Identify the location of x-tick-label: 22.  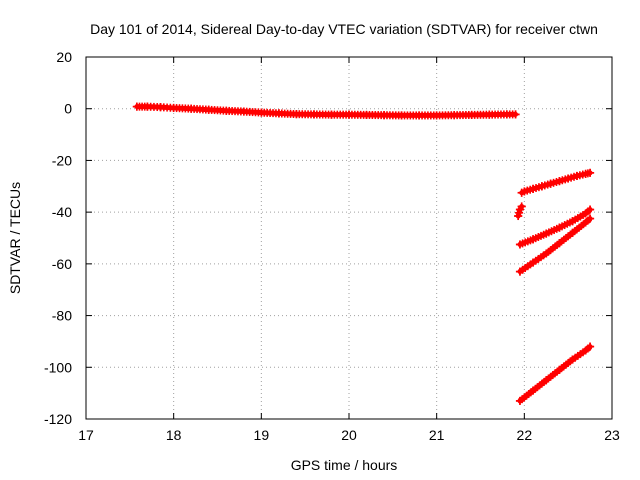
(525, 435).